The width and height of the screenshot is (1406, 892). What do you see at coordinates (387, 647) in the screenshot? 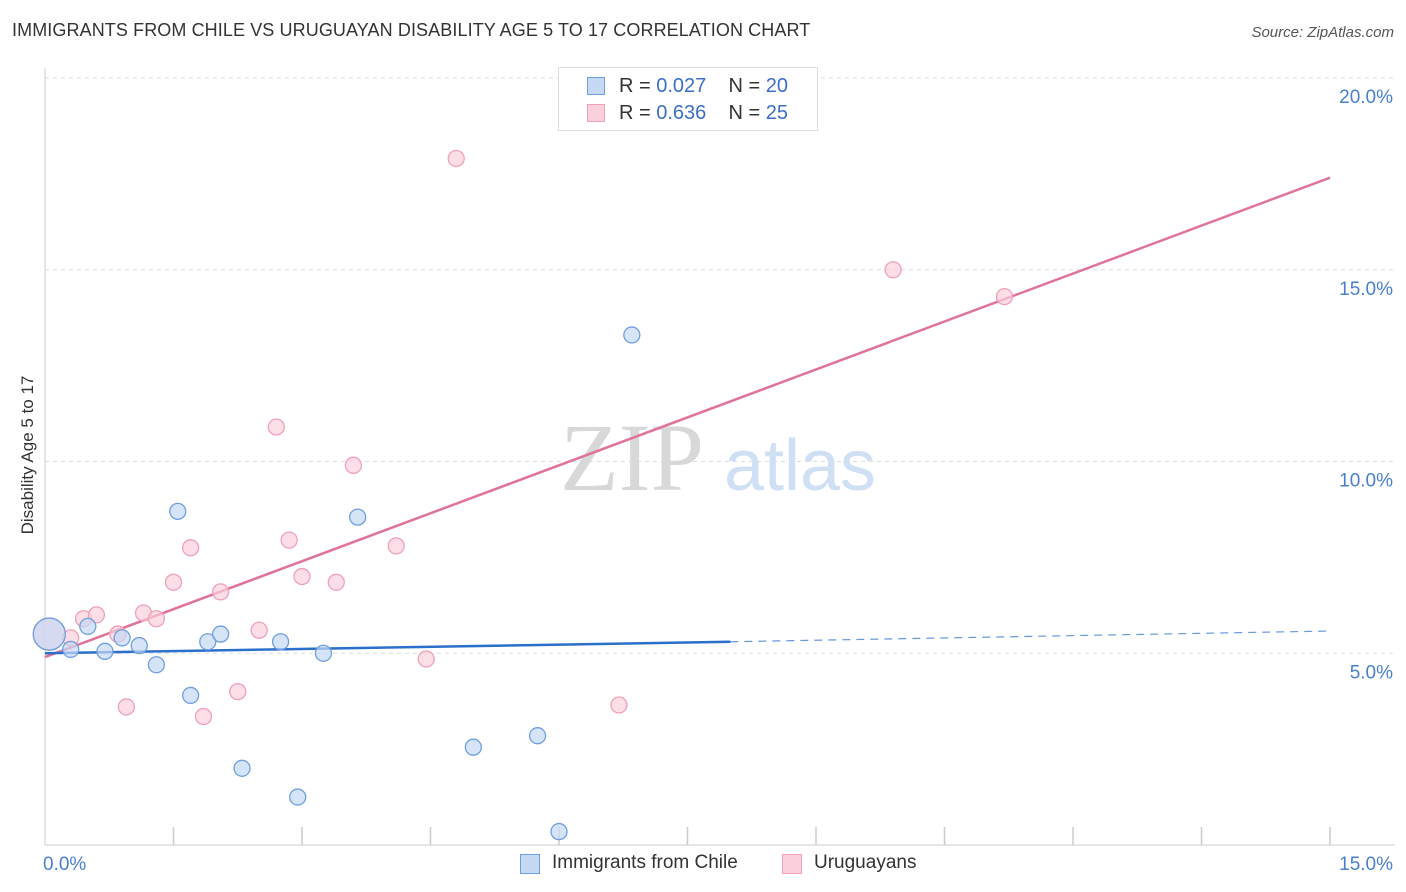
I see `trend-line-chile` at bounding box center [387, 647].